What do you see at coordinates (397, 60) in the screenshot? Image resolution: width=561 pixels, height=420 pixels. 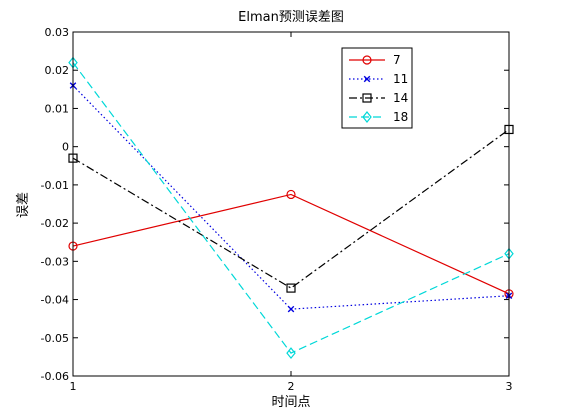 I see `legend-label-7: 7` at bounding box center [397, 60].